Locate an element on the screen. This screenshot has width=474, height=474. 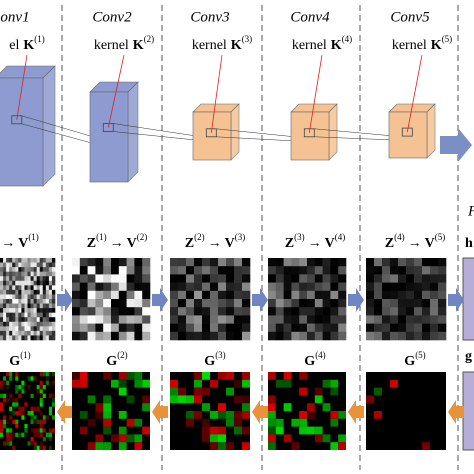
z-symbol: Z is located at coordinates (289, 243).